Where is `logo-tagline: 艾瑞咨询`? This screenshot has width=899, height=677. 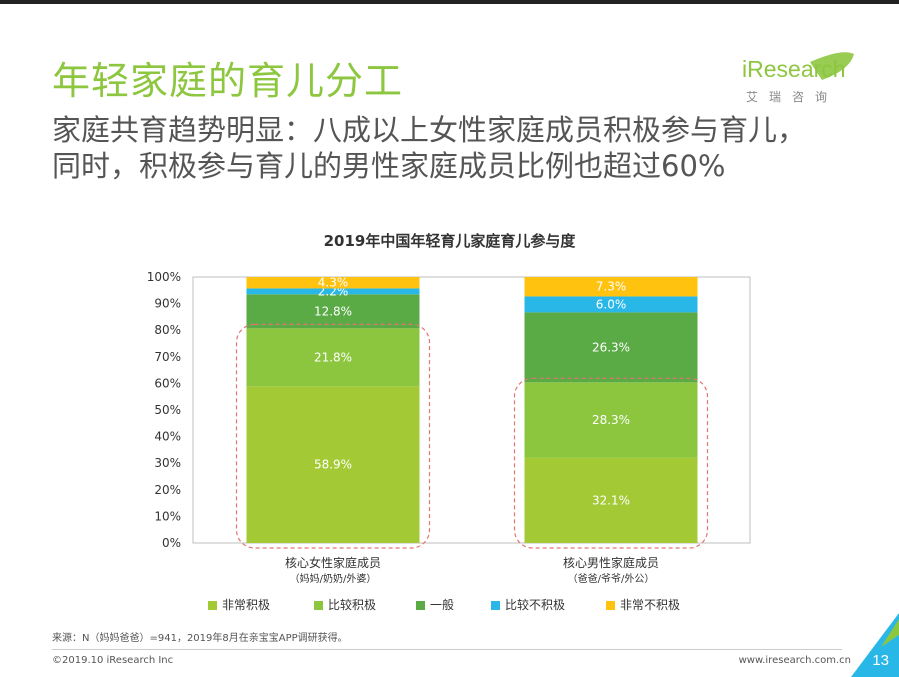
logo-tagline: 艾瑞咨询 is located at coordinates (792, 97).